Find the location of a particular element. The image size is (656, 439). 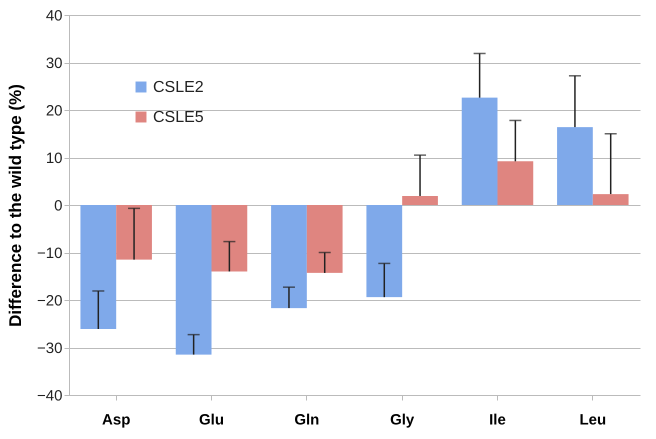

y-axis-title: Difference to the wild type (%) is located at coordinates (16, 205).